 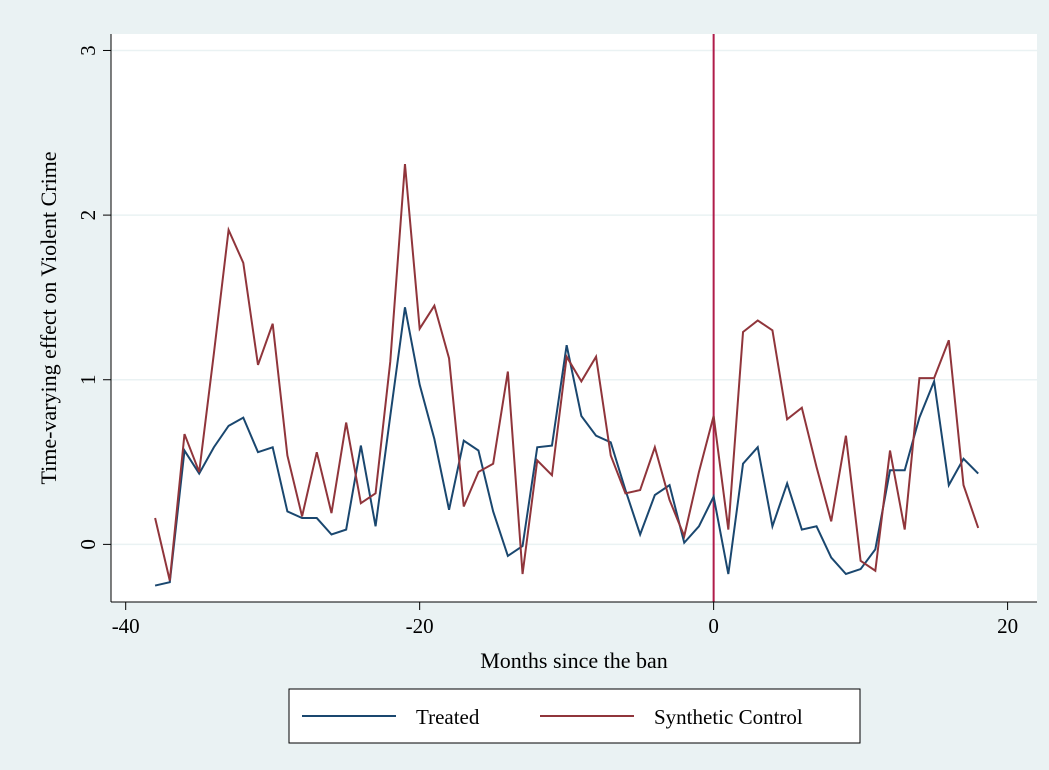 What do you see at coordinates (1007, 626) in the screenshot?
I see `x-tick-label: 20` at bounding box center [1007, 626].